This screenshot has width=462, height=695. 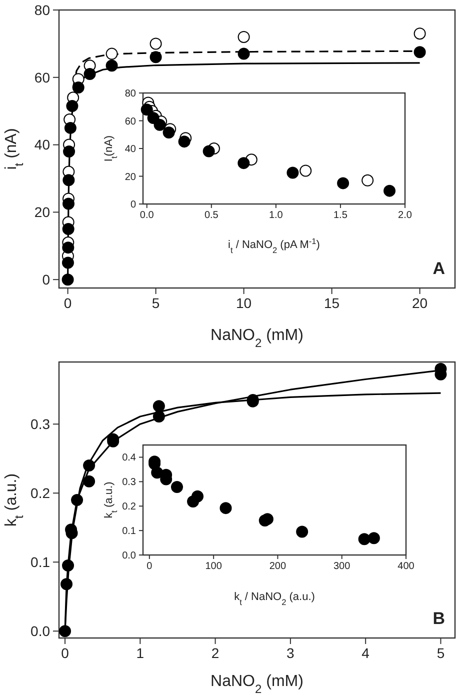 What do you see at coordinates (213, 566) in the screenshot?
I see `x-tick-label: 100` at bounding box center [213, 566].